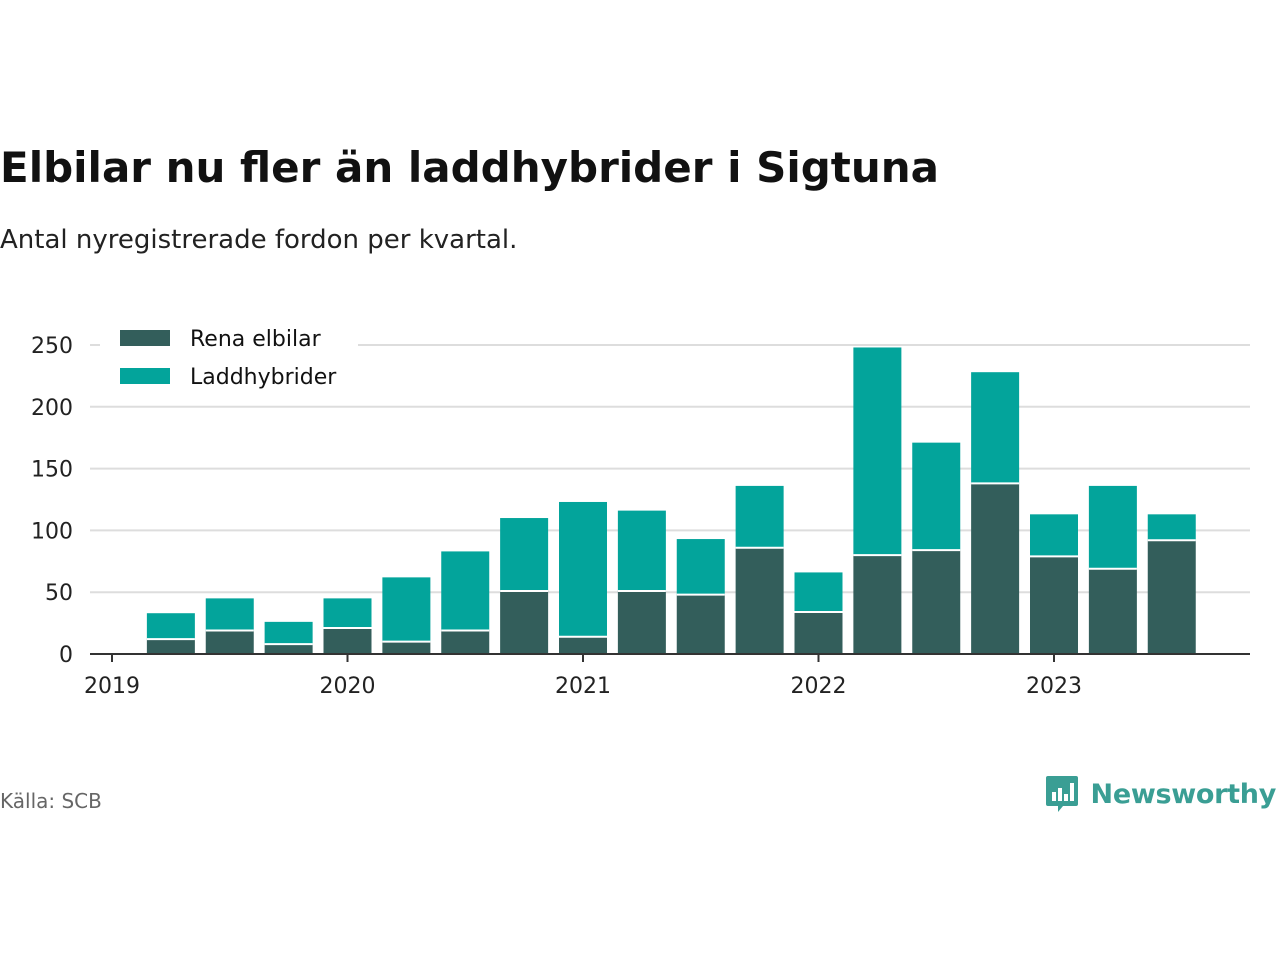 The width and height of the screenshot is (1280, 960). I want to click on chart-subtitle: Antal nyregistrerade fordon per kvartal., so click(259, 240).